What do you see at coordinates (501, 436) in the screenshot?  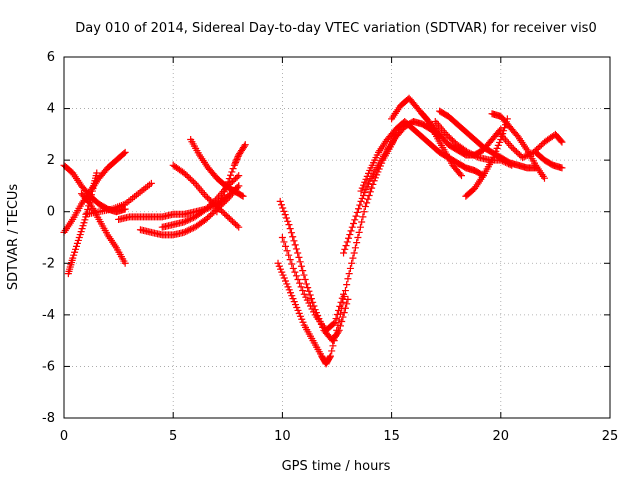 I see `x-tick-label: 20` at bounding box center [501, 436].